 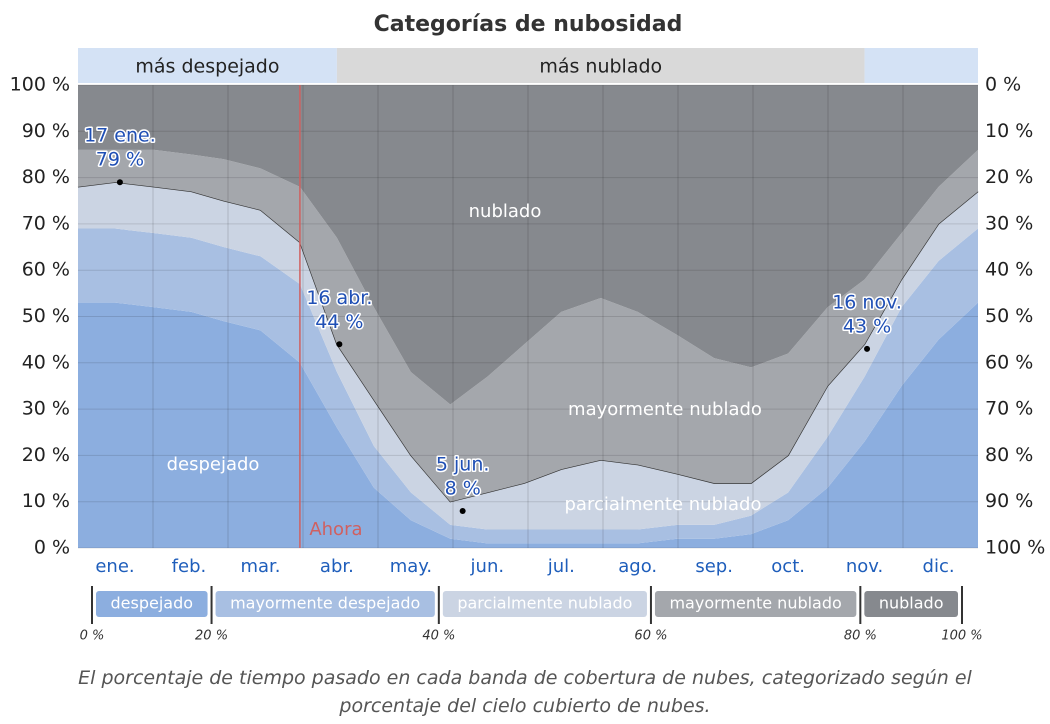 I want to click on now-label: Ahora, so click(x=335, y=529).